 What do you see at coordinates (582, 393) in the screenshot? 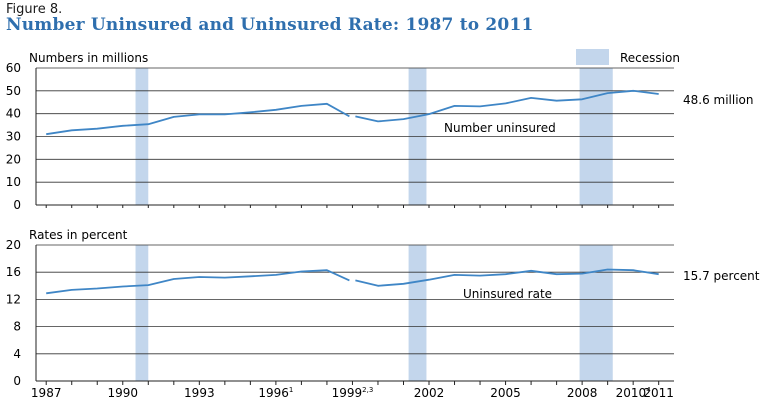
I see `x-tick-label: 2008` at bounding box center [582, 393].